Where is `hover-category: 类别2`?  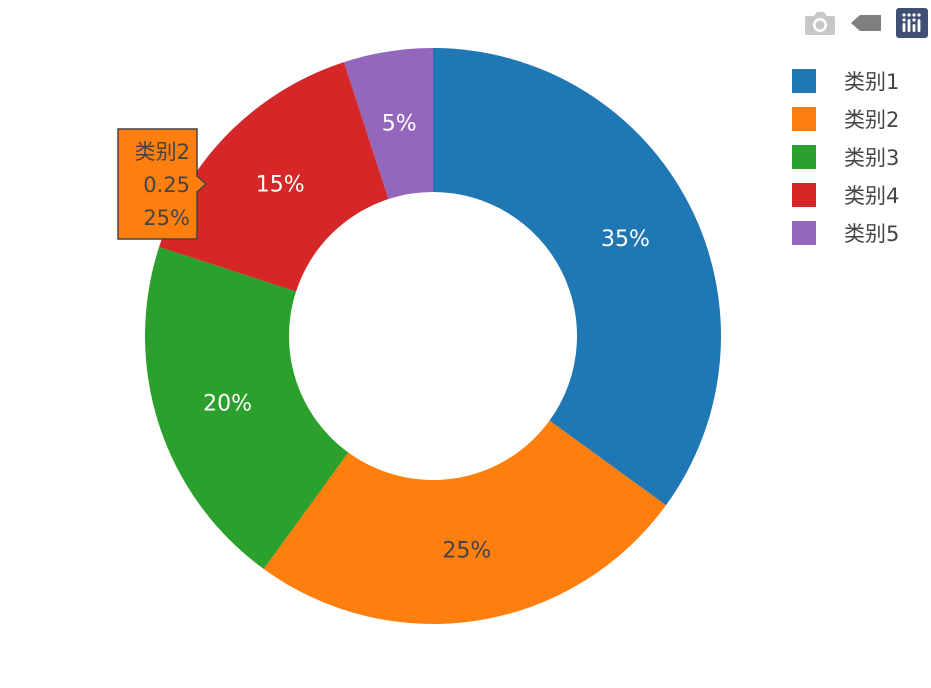
hover-category: 类别2 is located at coordinates (162, 152).